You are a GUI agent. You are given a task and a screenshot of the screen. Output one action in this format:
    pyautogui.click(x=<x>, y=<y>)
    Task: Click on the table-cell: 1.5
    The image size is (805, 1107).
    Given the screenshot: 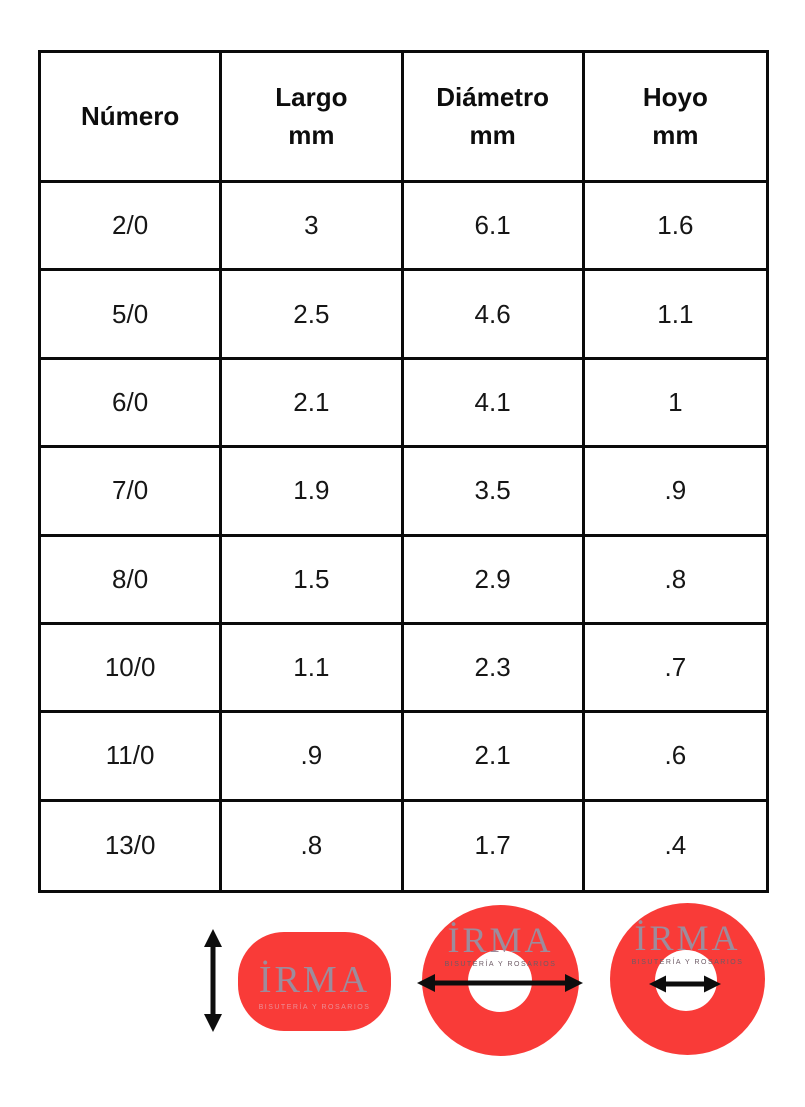 What is the action you would take?
    pyautogui.click(x=313, y=580)
    